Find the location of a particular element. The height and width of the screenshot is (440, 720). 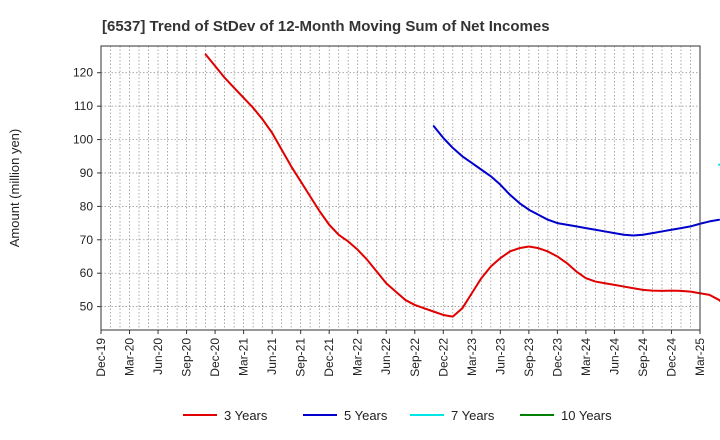

x-tick-label: Sep-20 is located at coordinates (187, 357).